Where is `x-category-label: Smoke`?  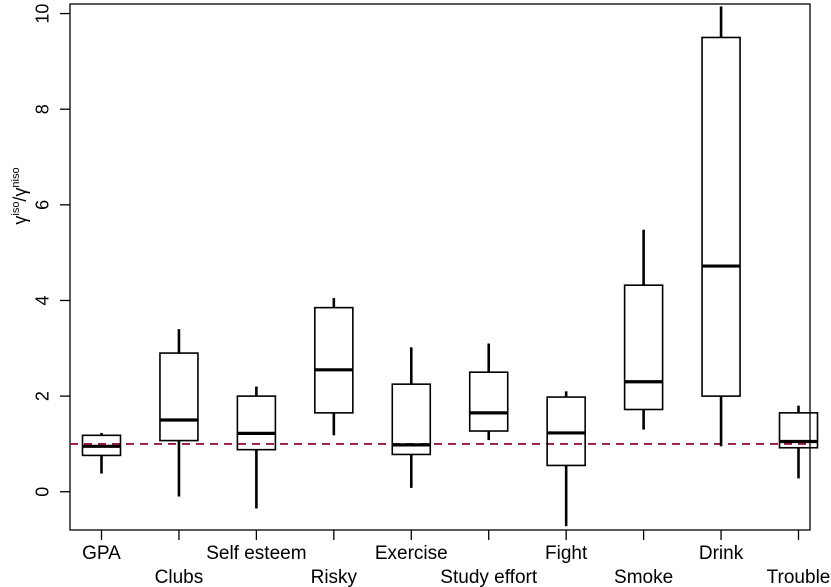
x-category-label: Smoke is located at coordinates (643, 577).